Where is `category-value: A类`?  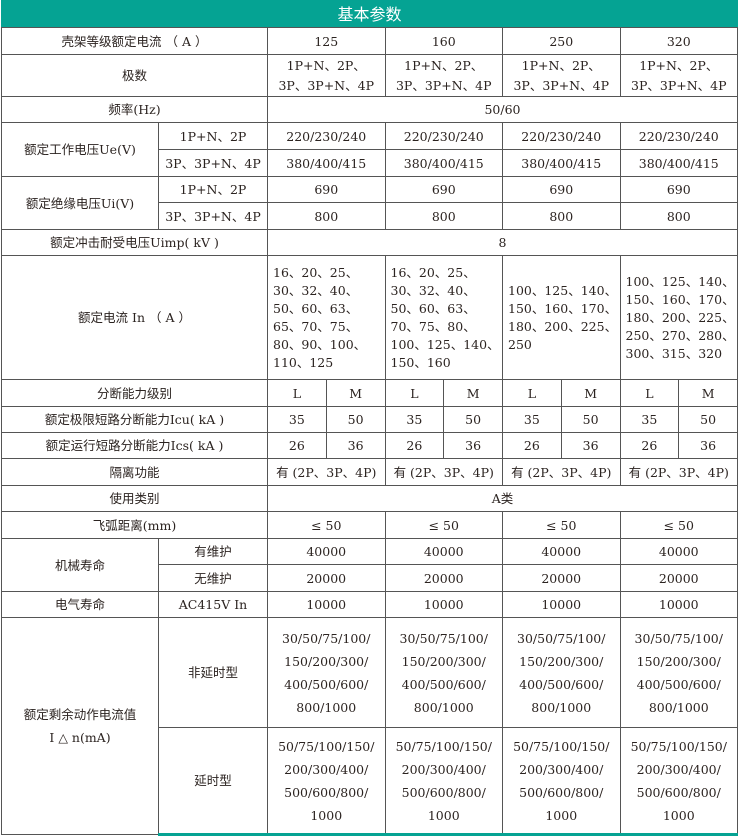 category-value: A类 is located at coordinates (502, 498).